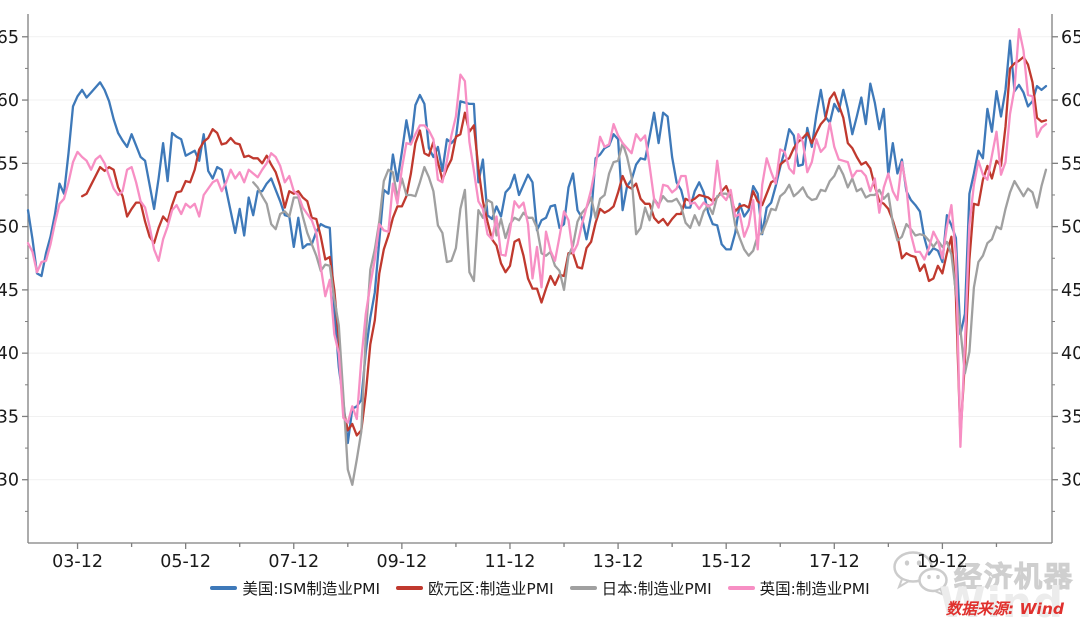 This screenshot has height=623, width=1080. I want to click on y-tick-label-left: 40, so click(9, 354).